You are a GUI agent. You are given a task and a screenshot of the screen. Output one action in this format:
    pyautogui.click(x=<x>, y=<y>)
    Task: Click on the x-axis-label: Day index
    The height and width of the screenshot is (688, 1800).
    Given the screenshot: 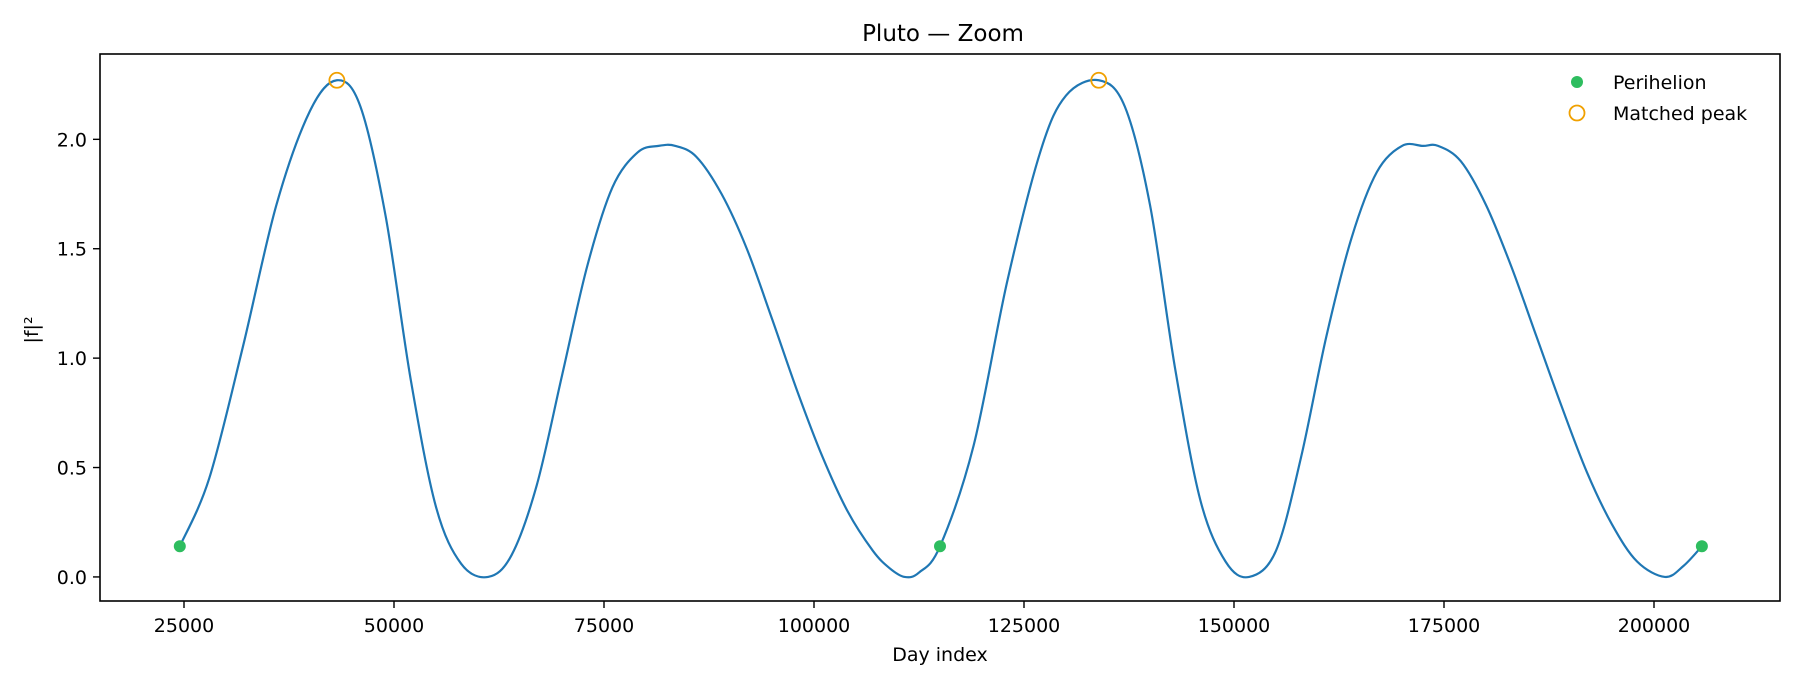 What is the action you would take?
    pyautogui.click(x=940, y=655)
    